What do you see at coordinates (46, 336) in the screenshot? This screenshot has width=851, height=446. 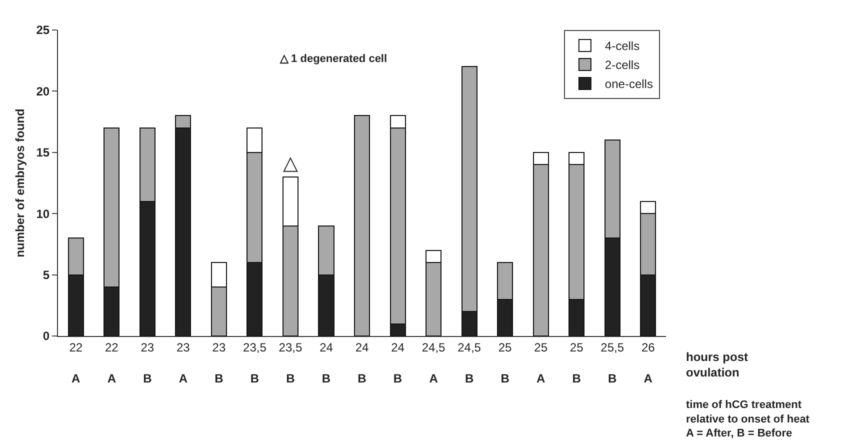 I see `y-tick-label: 0` at bounding box center [46, 336].